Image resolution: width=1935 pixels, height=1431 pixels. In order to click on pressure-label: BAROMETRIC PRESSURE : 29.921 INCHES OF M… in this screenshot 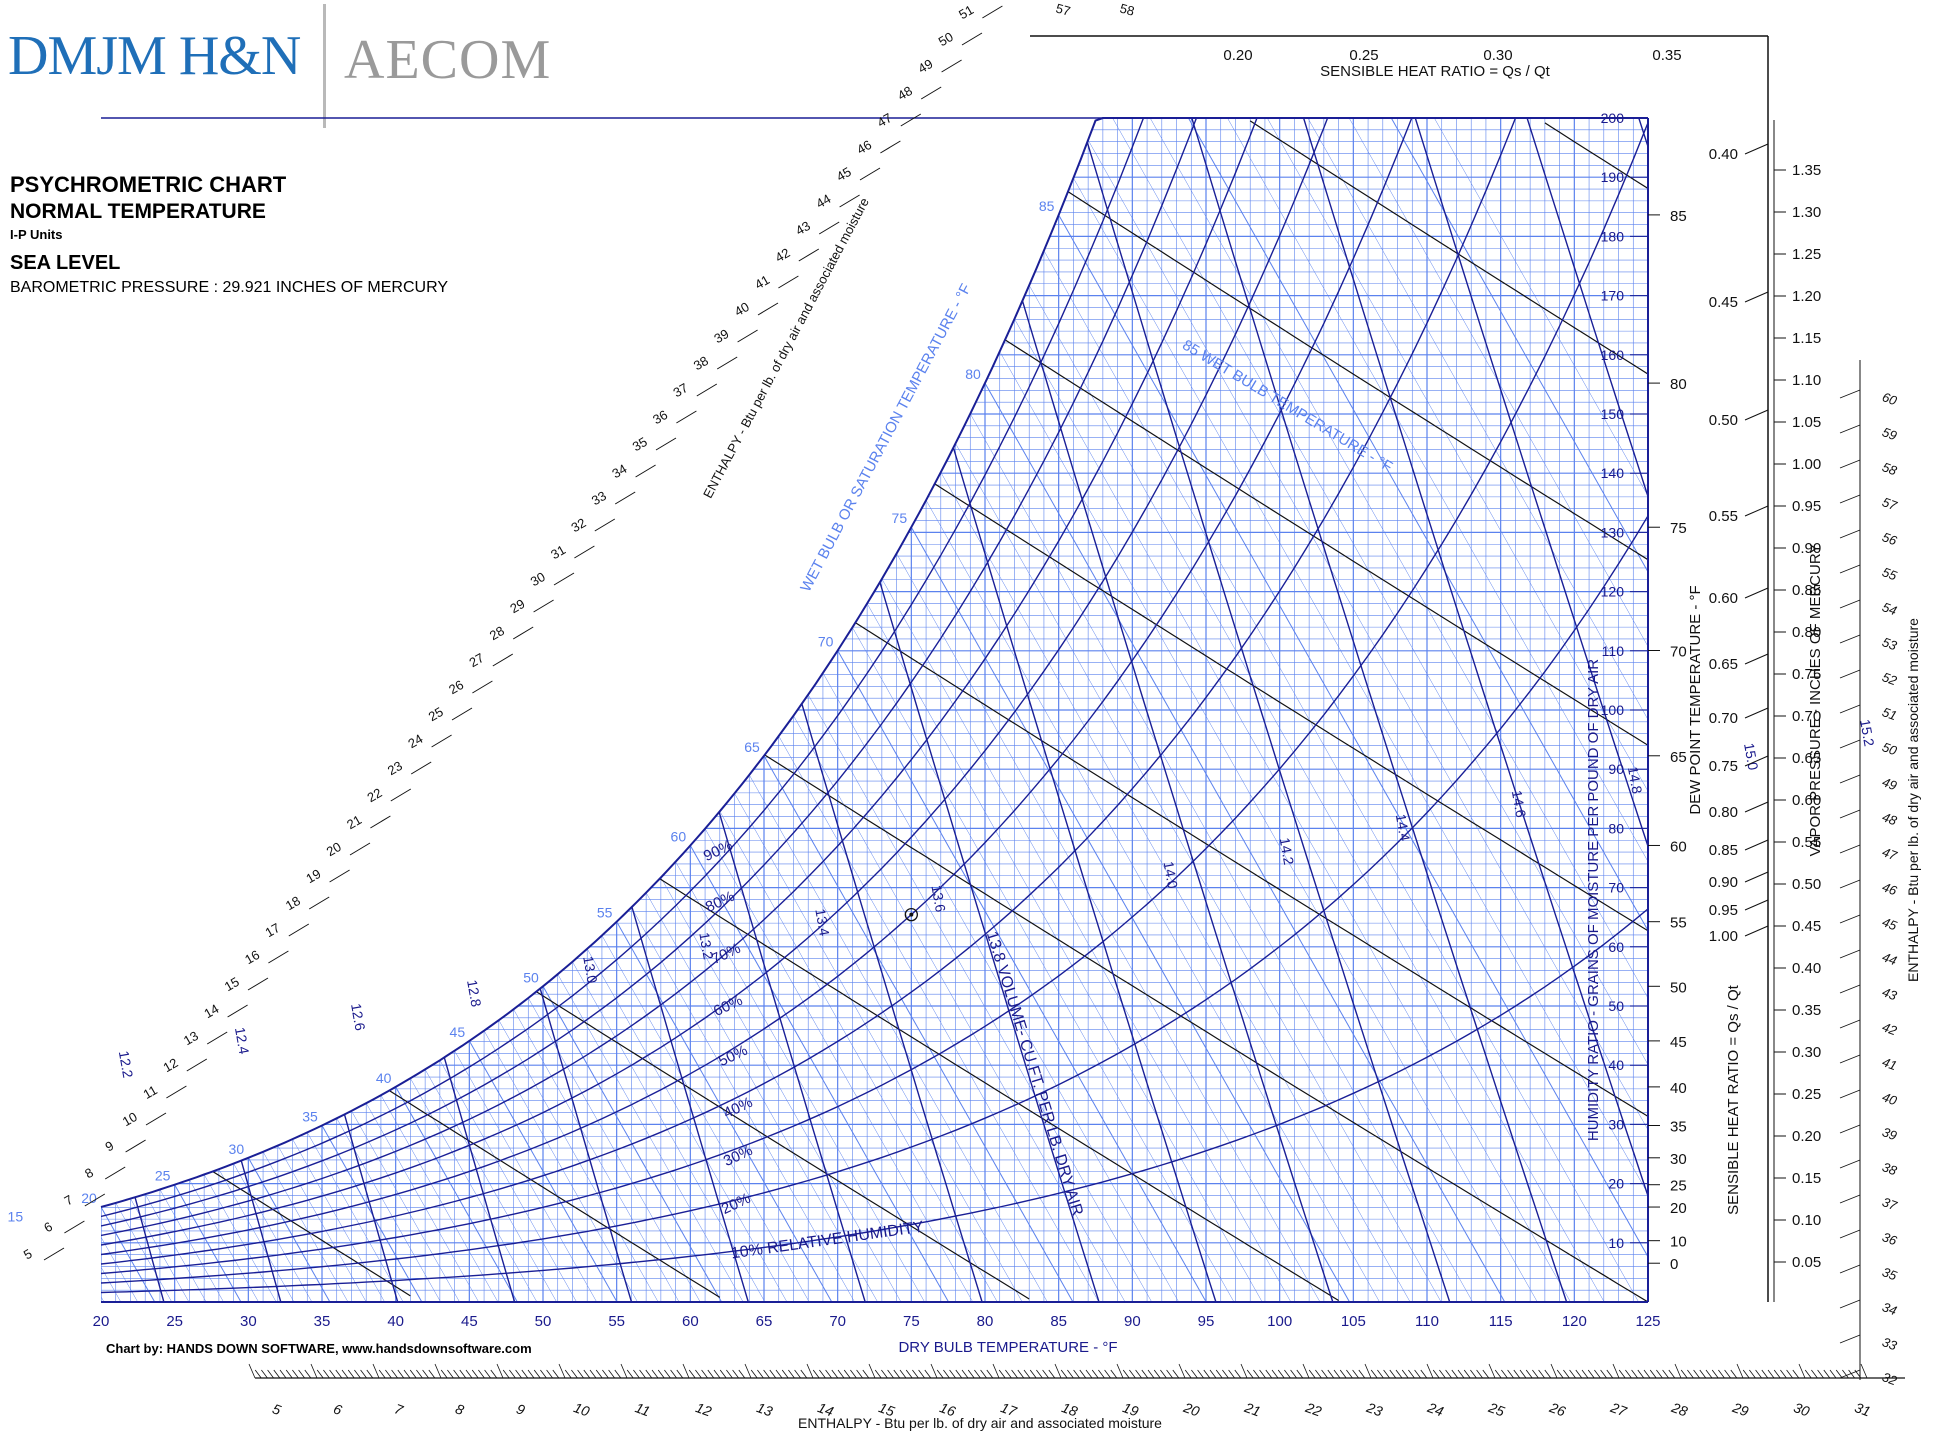, I will do `click(229, 287)`.